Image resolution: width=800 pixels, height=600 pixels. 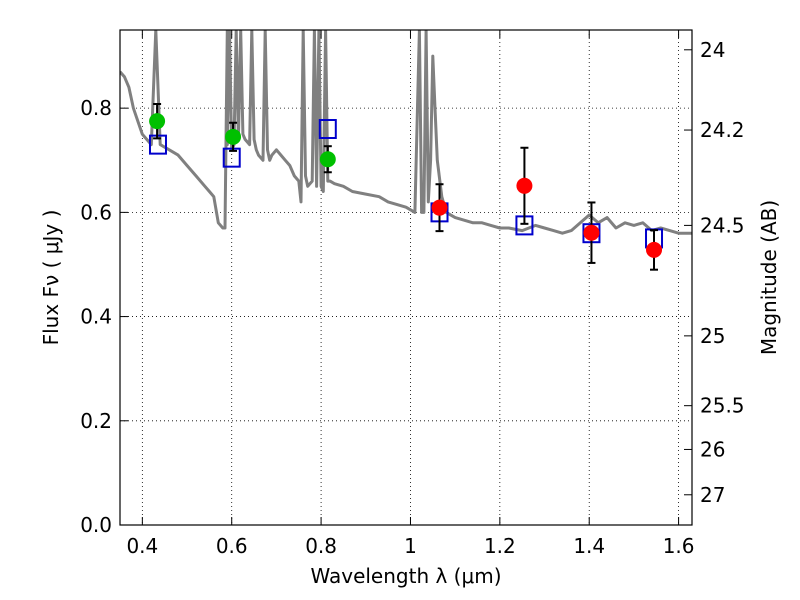 I want to click on y-tick-label: 0.2, so click(x=96, y=421).